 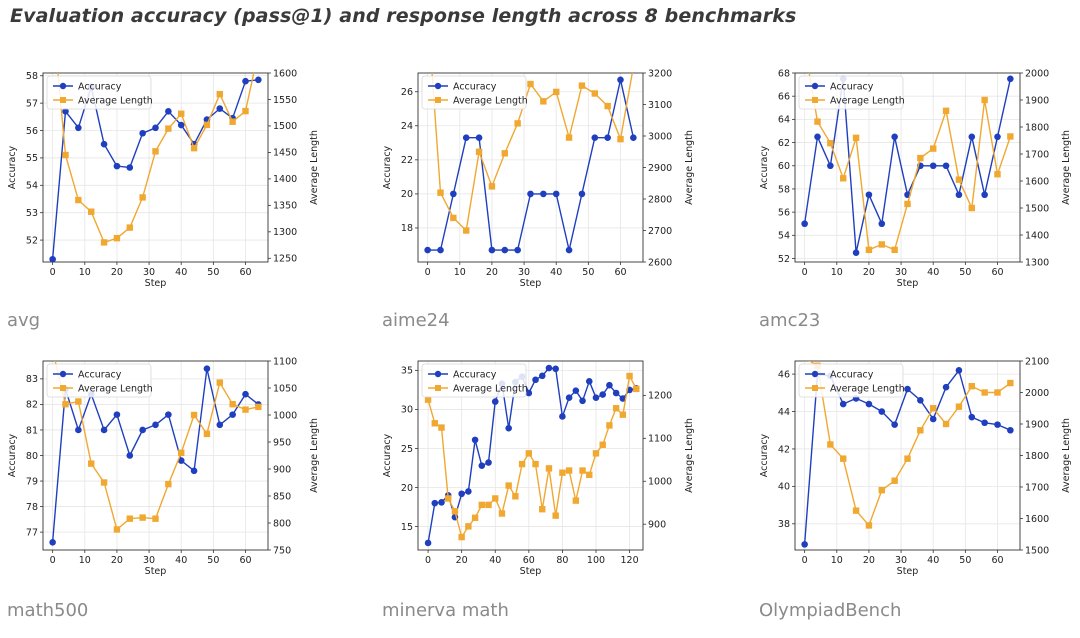 What do you see at coordinates (117, 560) in the screenshot?
I see `x-tick-label: 20` at bounding box center [117, 560].